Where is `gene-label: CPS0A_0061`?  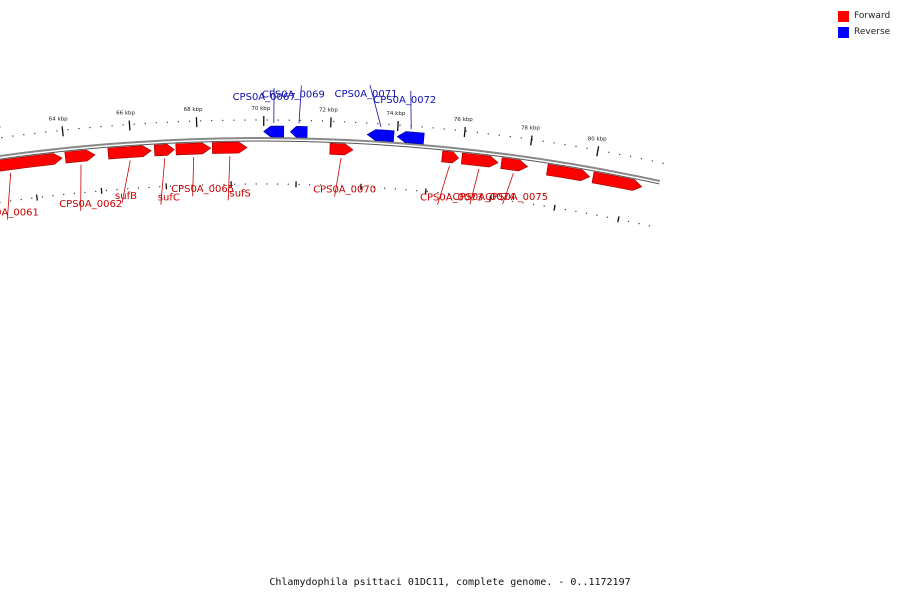 gene-label: CPS0A_0061 is located at coordinates (19, 213).